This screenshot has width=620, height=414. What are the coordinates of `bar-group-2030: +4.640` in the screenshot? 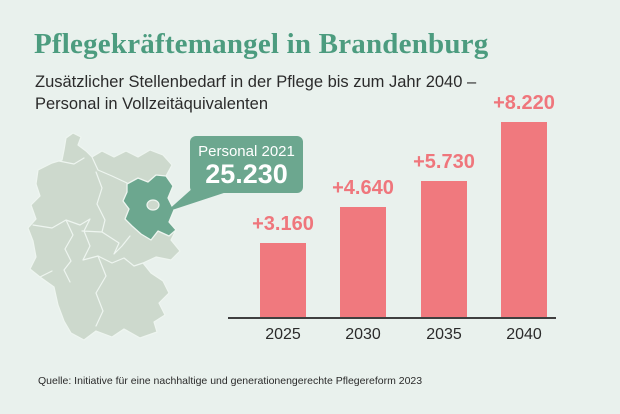 It's located at (363, 247).